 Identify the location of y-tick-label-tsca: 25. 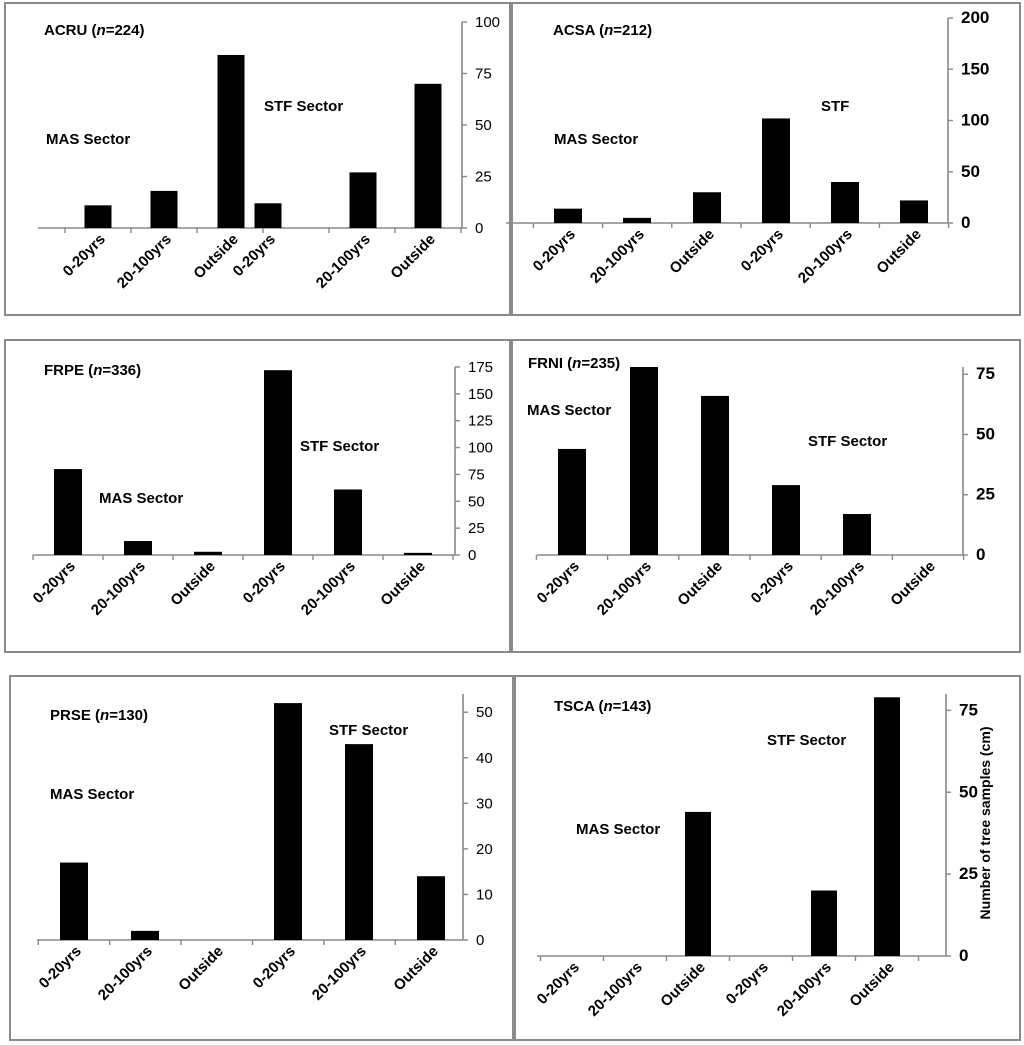
(968, 873).